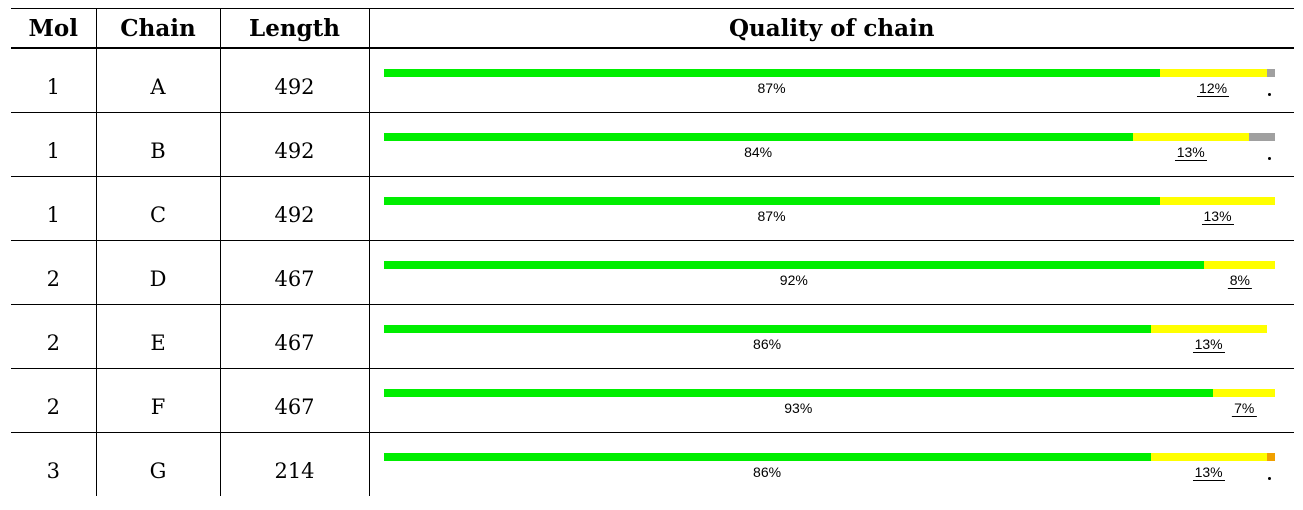 The width and height of the screenshot is (1303, 510). I want to click on good-percent-label: 92%, so click(793, 279).